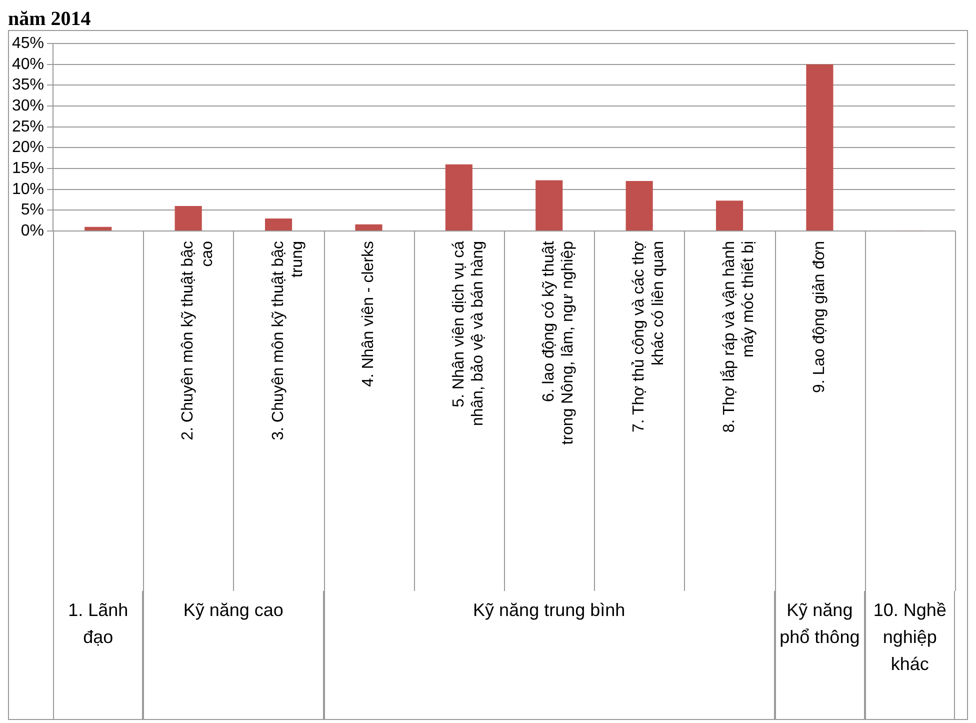 This screenshot has width=976, height=723. I want to click on y-tick-label: 20%, so click(28, 147).